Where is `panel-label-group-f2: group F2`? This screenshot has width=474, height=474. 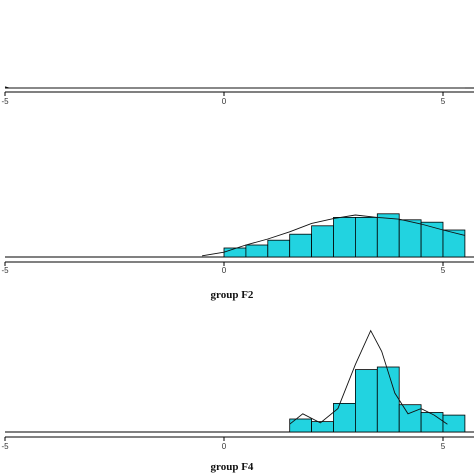
panel-label-group-f2: group F2 is located at coordinates (232, 295).